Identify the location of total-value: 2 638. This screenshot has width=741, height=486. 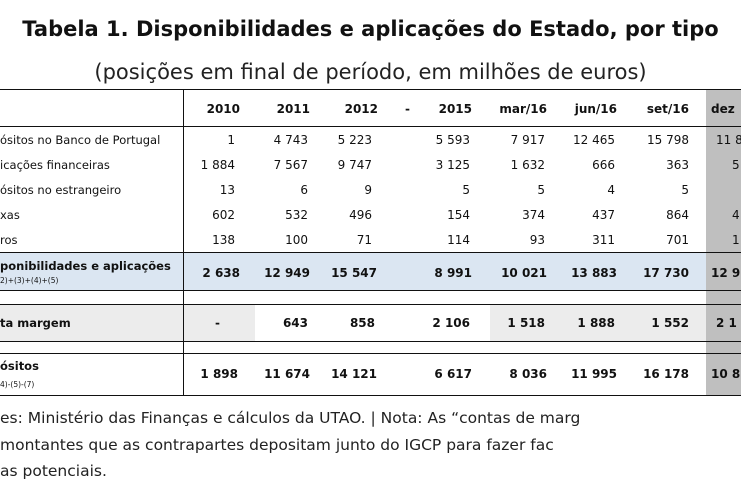
(221, 273).